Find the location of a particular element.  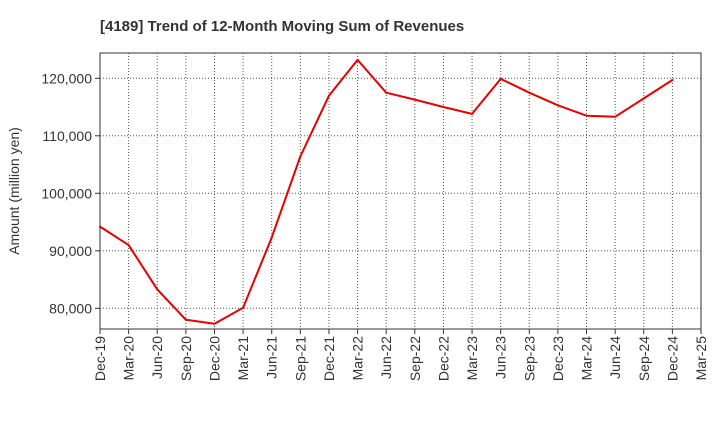

x-tick-label: Dec-23 is located at coordinates (558, 358).